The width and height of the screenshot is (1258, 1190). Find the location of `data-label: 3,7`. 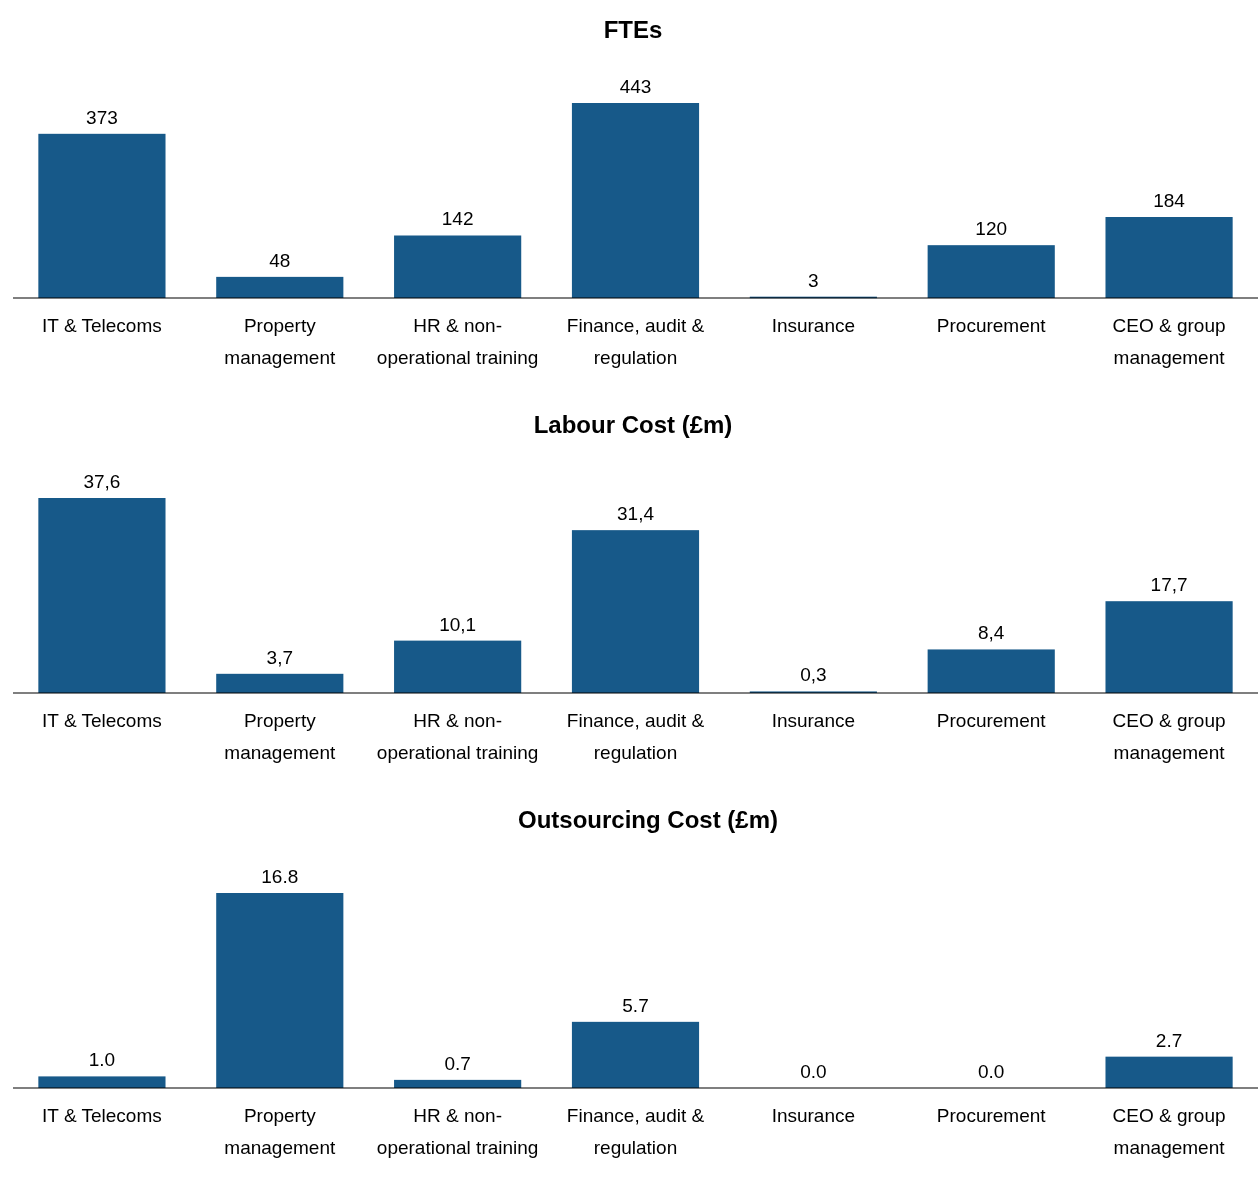

data-label: 3,7 is located at coordinates (279, 657).